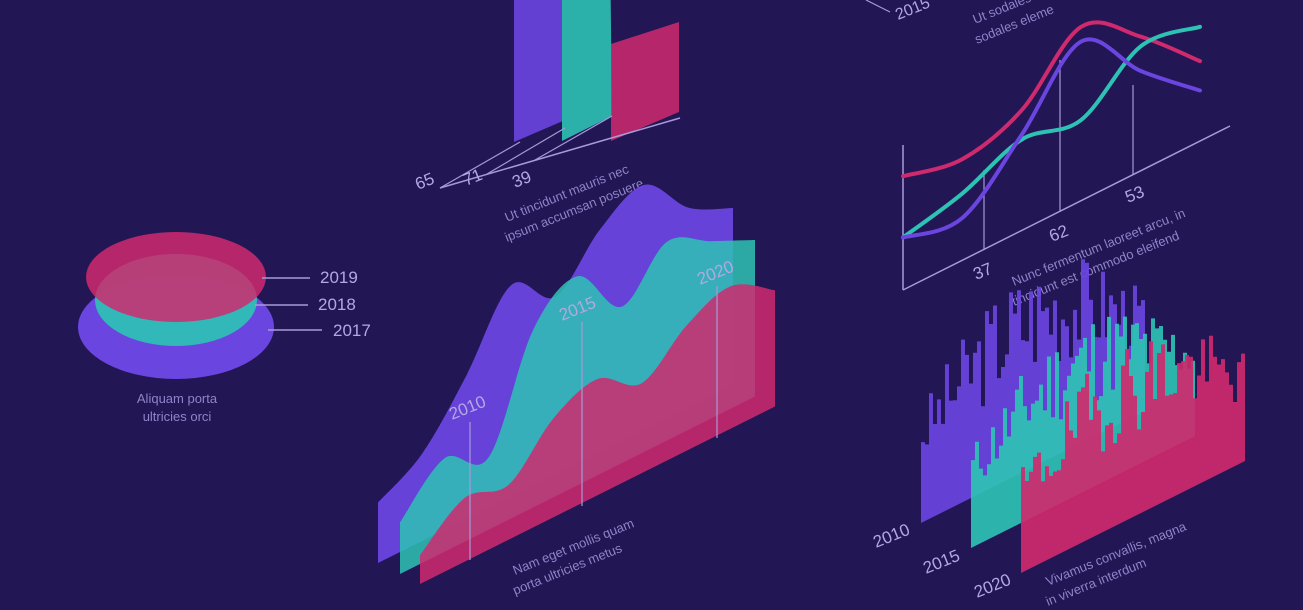  I want to click on pie-caption-line-1: Aliquam porta, so click(177, 398).